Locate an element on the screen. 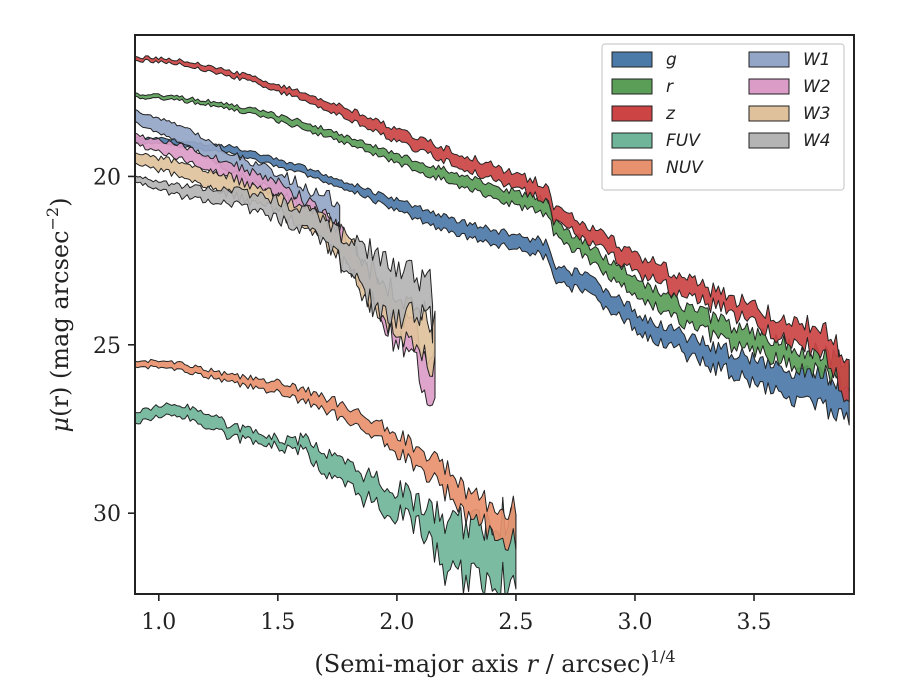  legend-swatch-r is located at coordinates (632, 86).